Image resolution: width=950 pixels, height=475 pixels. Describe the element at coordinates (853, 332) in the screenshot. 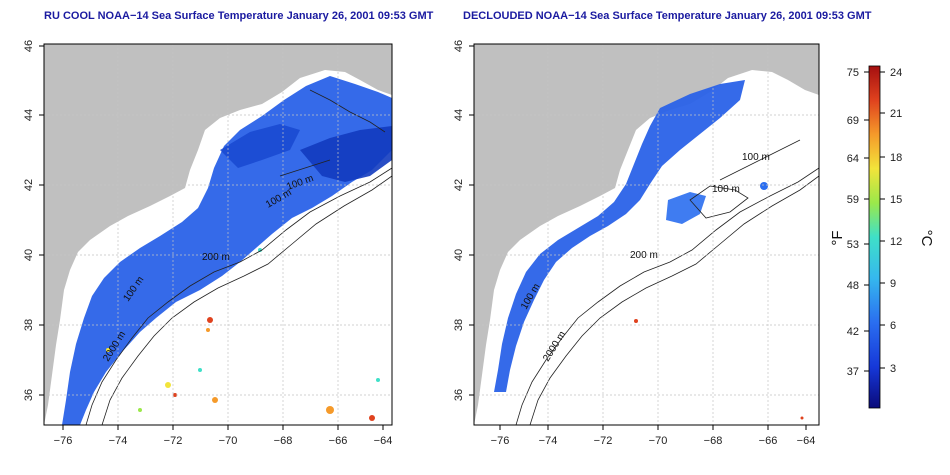

I see `fahrenheit-tick: 42` at that location.